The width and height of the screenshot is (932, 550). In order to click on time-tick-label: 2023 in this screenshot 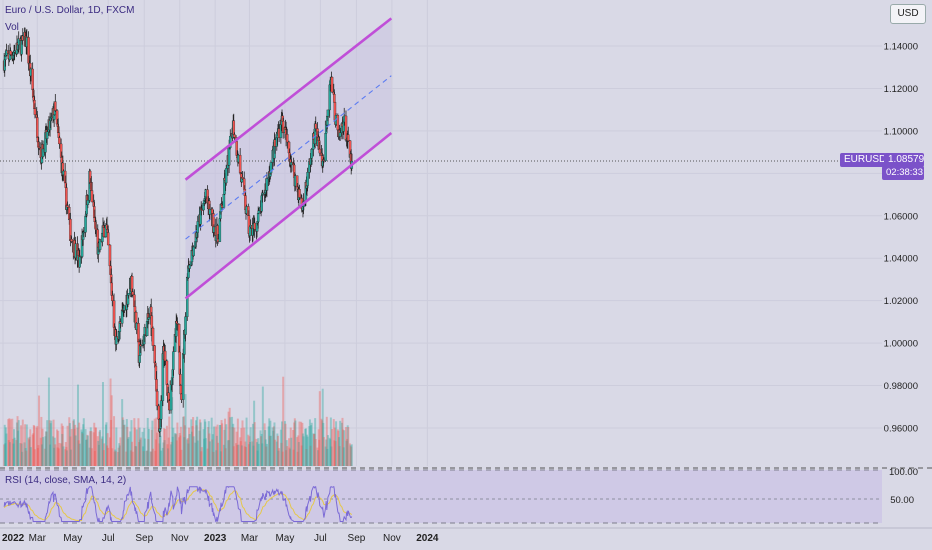, I will do `click(215, 538)`.